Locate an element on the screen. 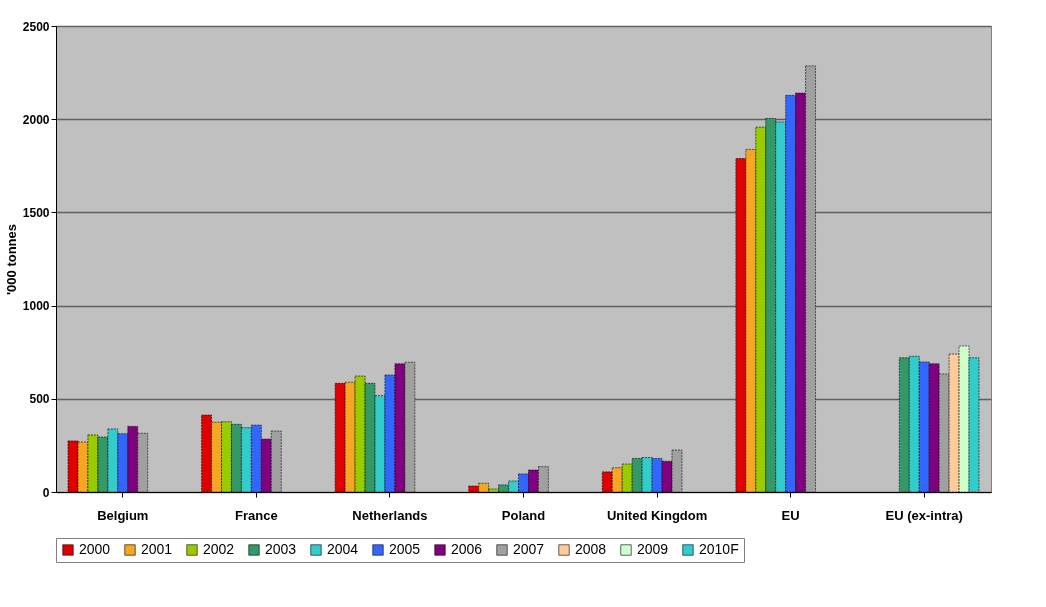  x-tick-label: EU is located at coordinates (790, 515).